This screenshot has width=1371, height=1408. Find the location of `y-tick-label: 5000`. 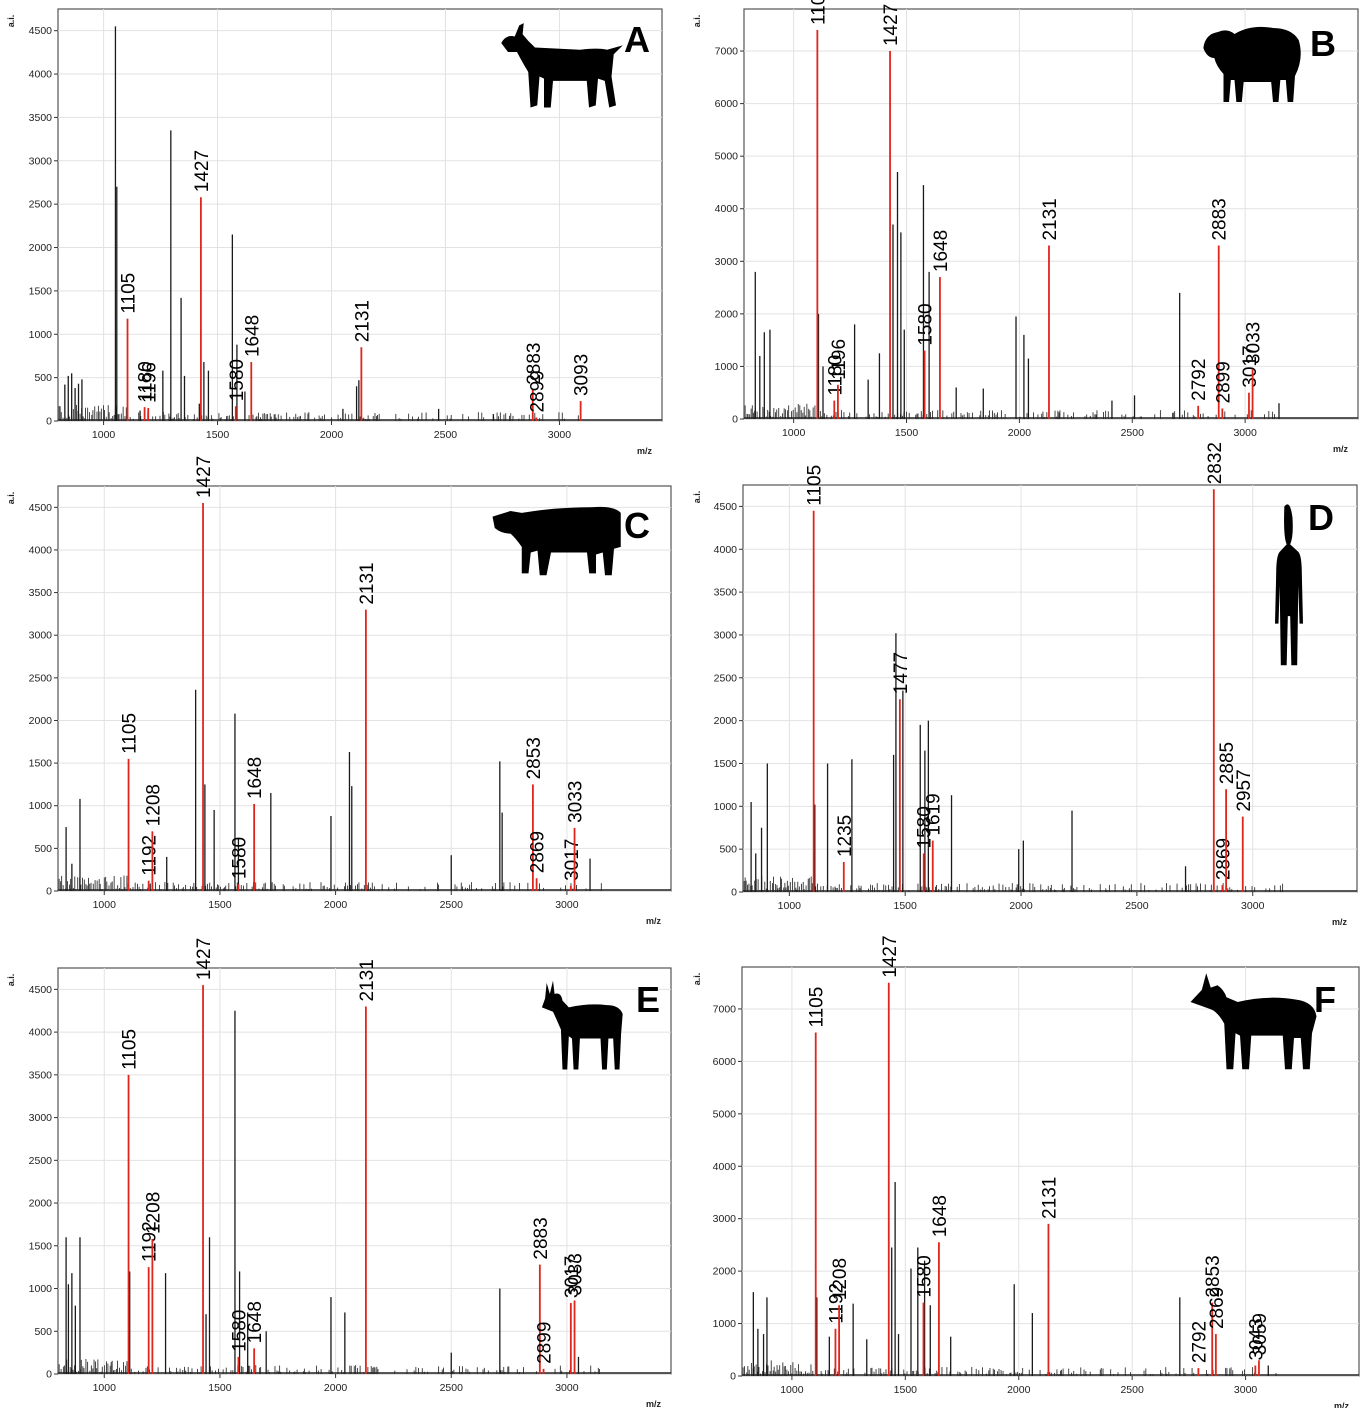

y-tick-label: 5000 is located at coordinates (725, 1114).